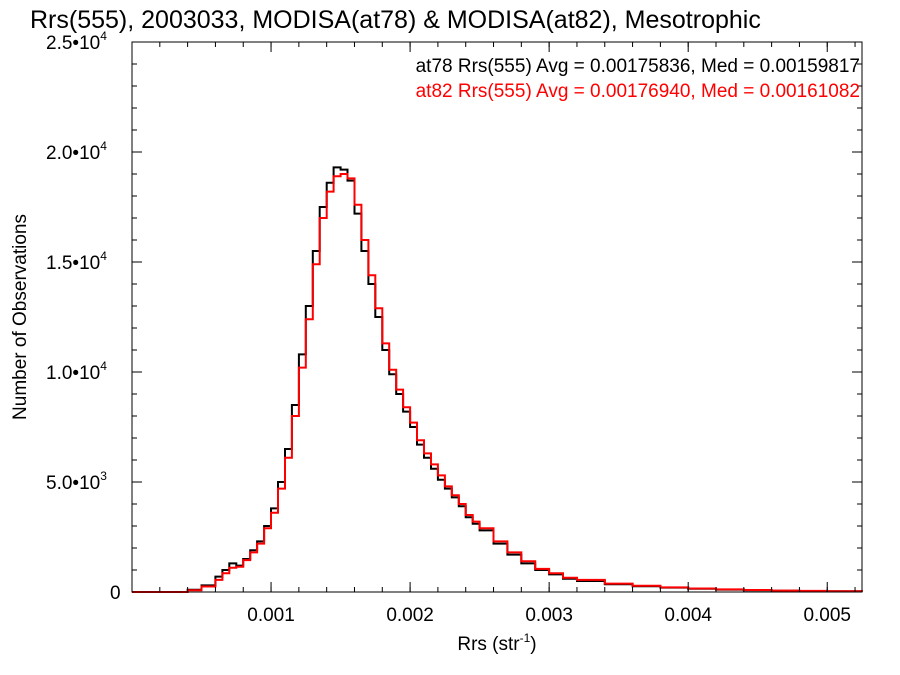 Image resolution: width=900 pixels, height=675 pixels. What do you see at coordinates (76, 151) in the screenshot?
I see `y-tick-label: 2.0•104` at bounding box center [76, 151].